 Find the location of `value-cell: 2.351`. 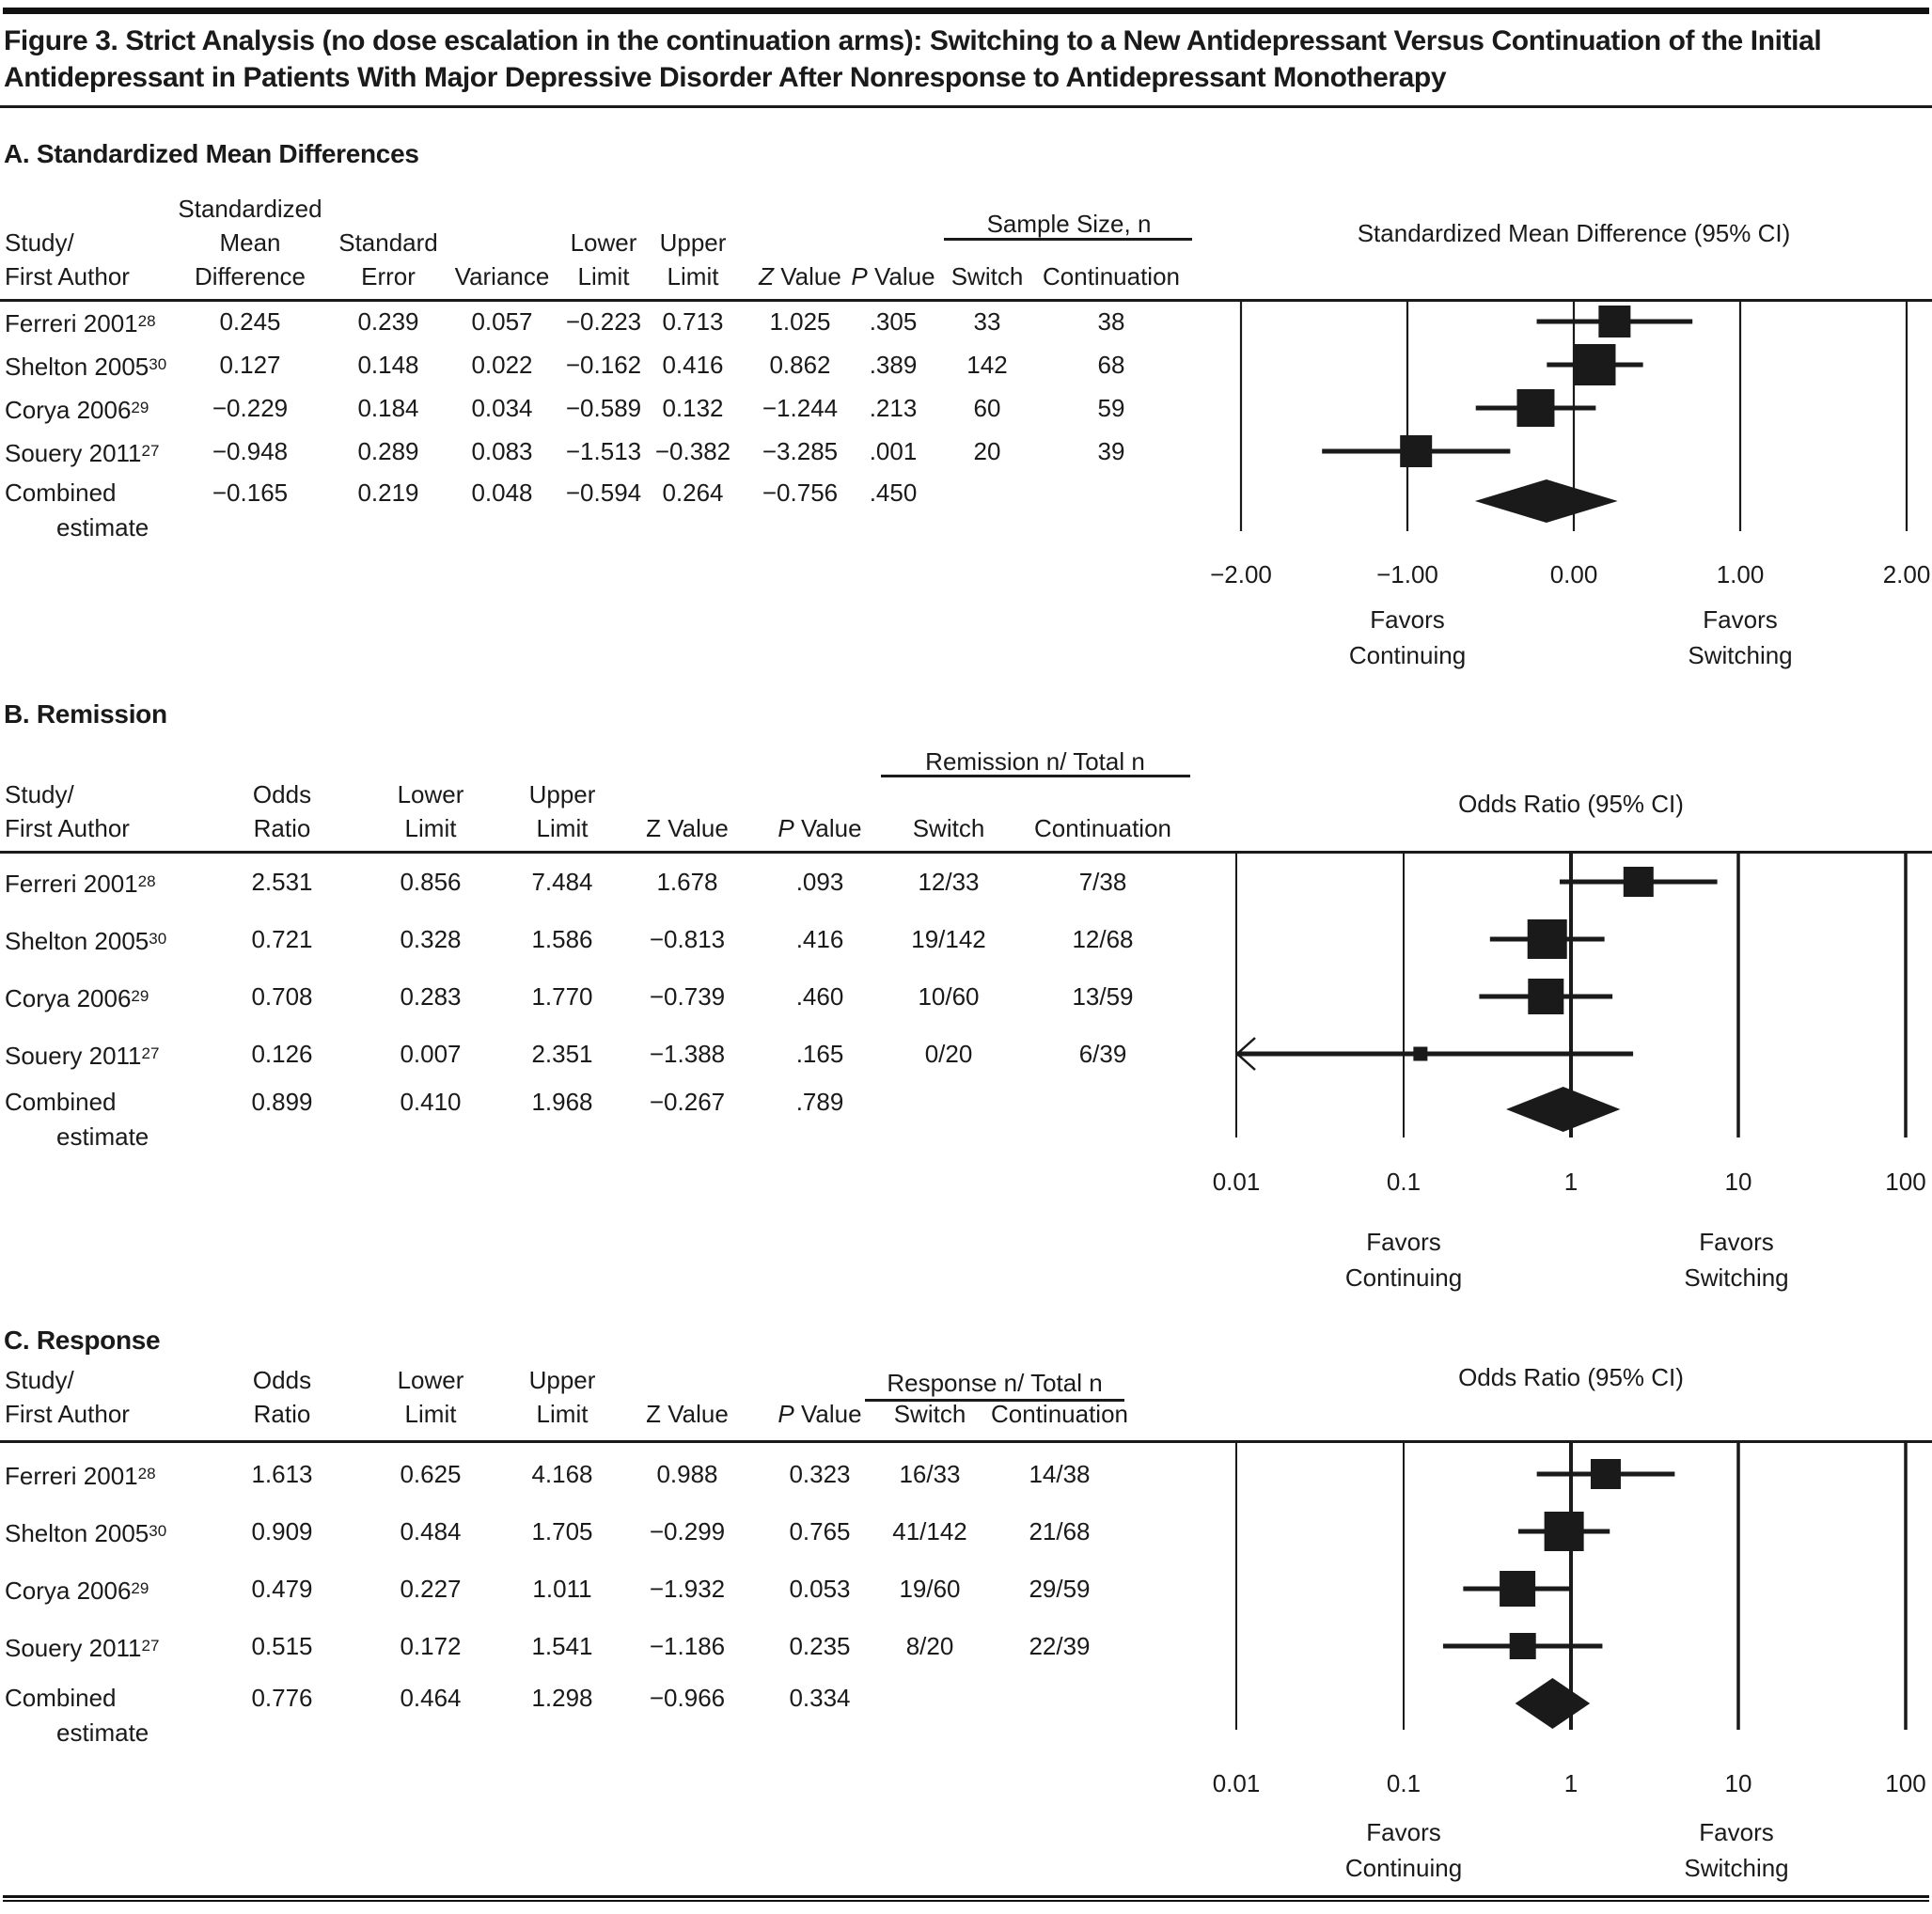

value-cell: 2.351 is located at coordinates (562, 1054).